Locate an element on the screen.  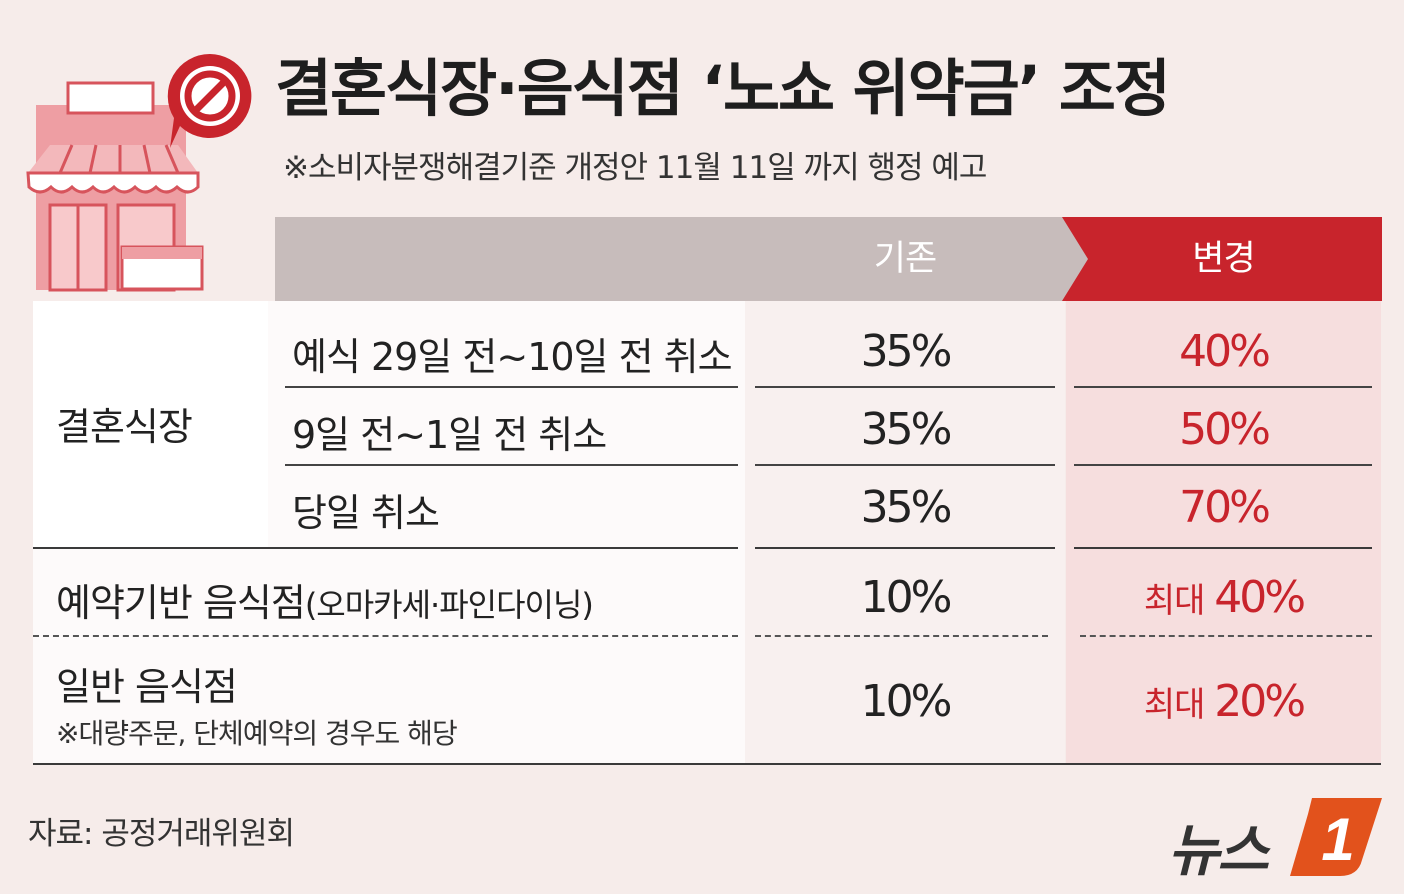
wedding-row-1-condition: 예식 29일 전~10일 전 취소 is located at coordinates (512, 357).